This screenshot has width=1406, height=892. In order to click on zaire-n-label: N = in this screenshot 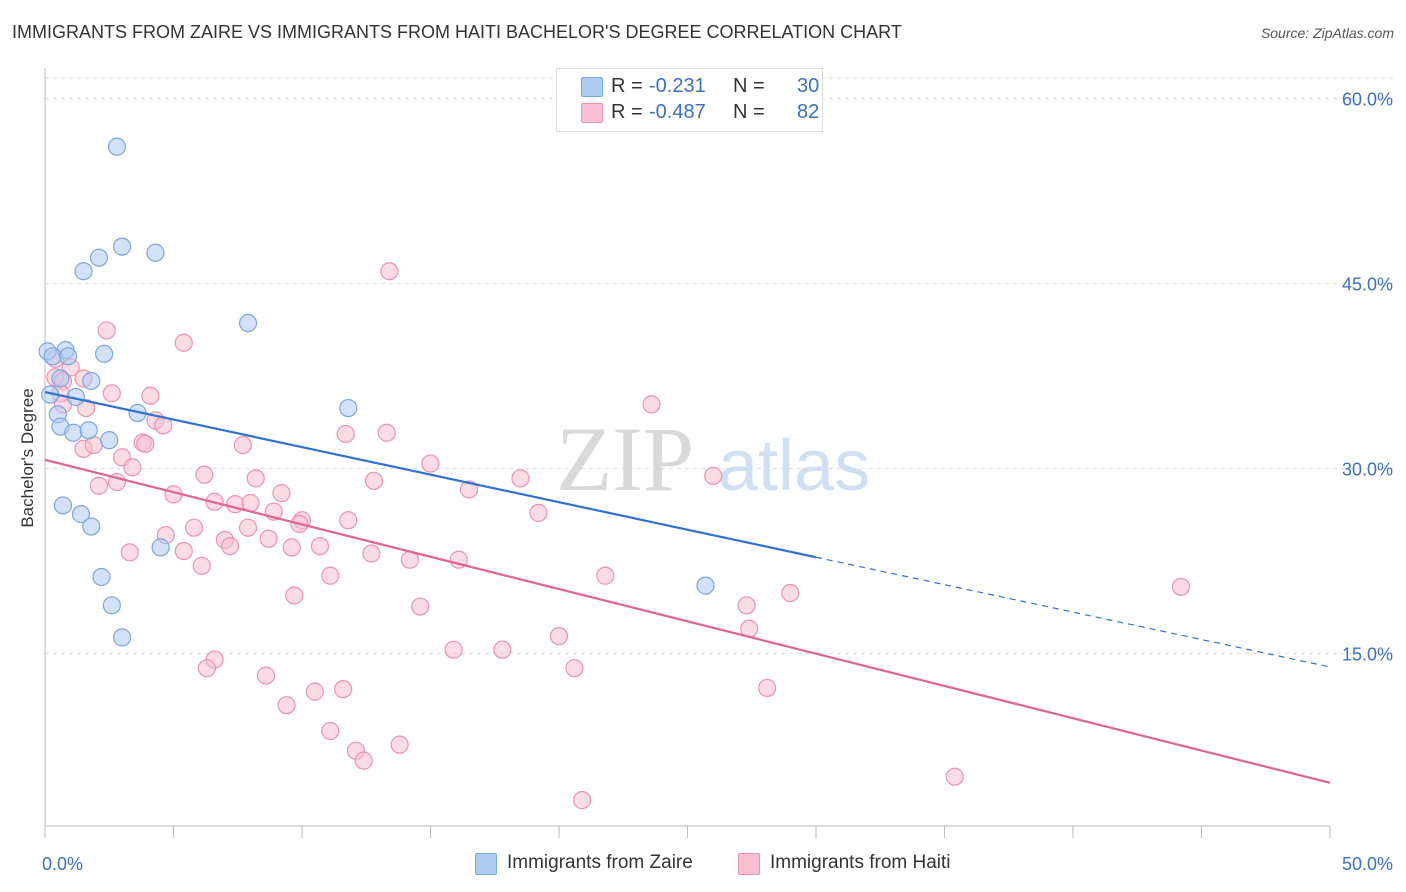, I will do `click(749, 86)`.